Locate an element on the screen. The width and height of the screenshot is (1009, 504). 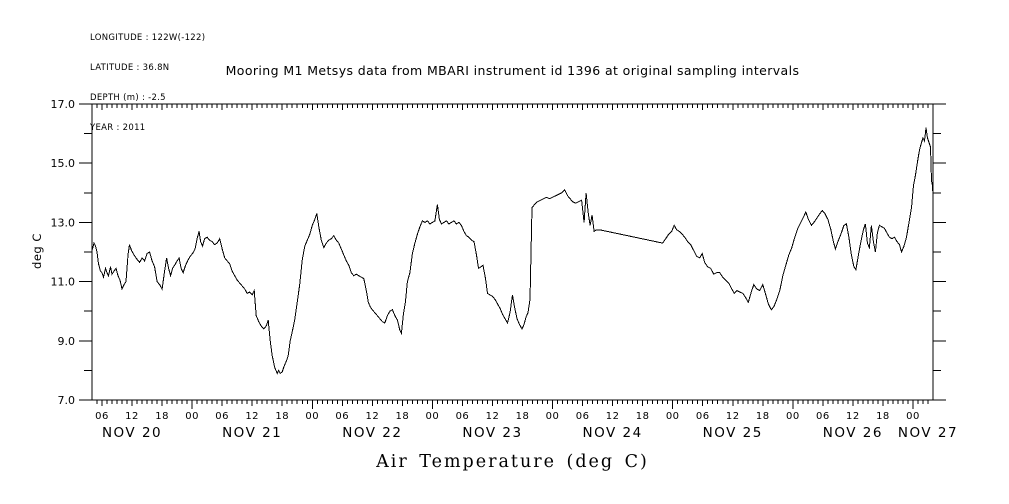
latitude-label: LATITUDE : 36.8N is located at coordinates (130, 68).